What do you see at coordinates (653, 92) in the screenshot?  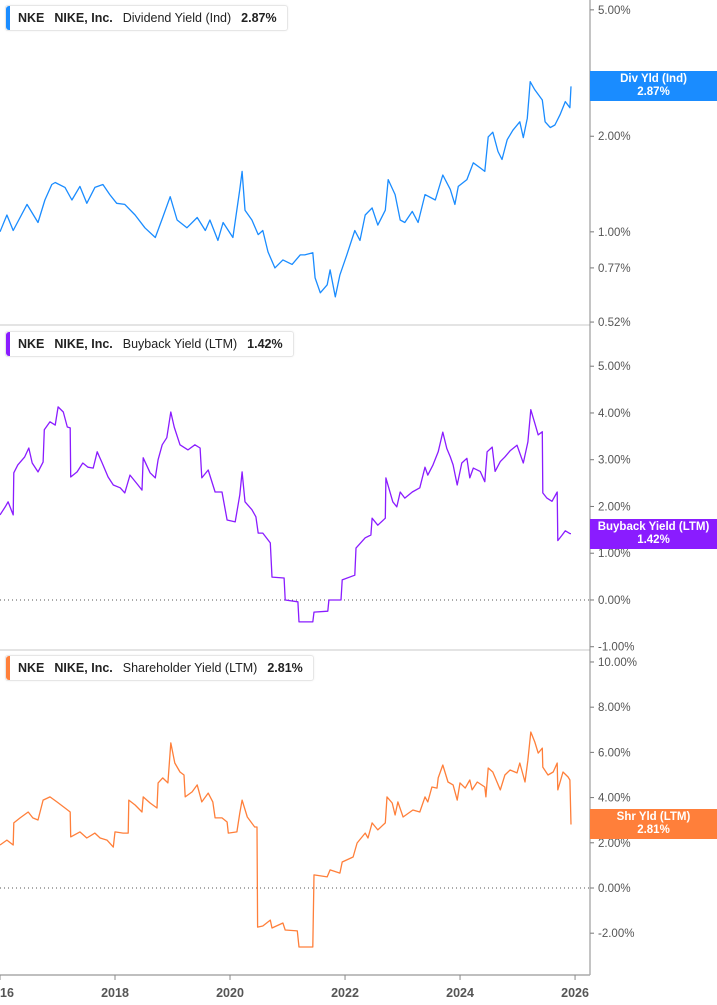 I see `value-label-value: 2.87%` at bounding box center [653, 92].